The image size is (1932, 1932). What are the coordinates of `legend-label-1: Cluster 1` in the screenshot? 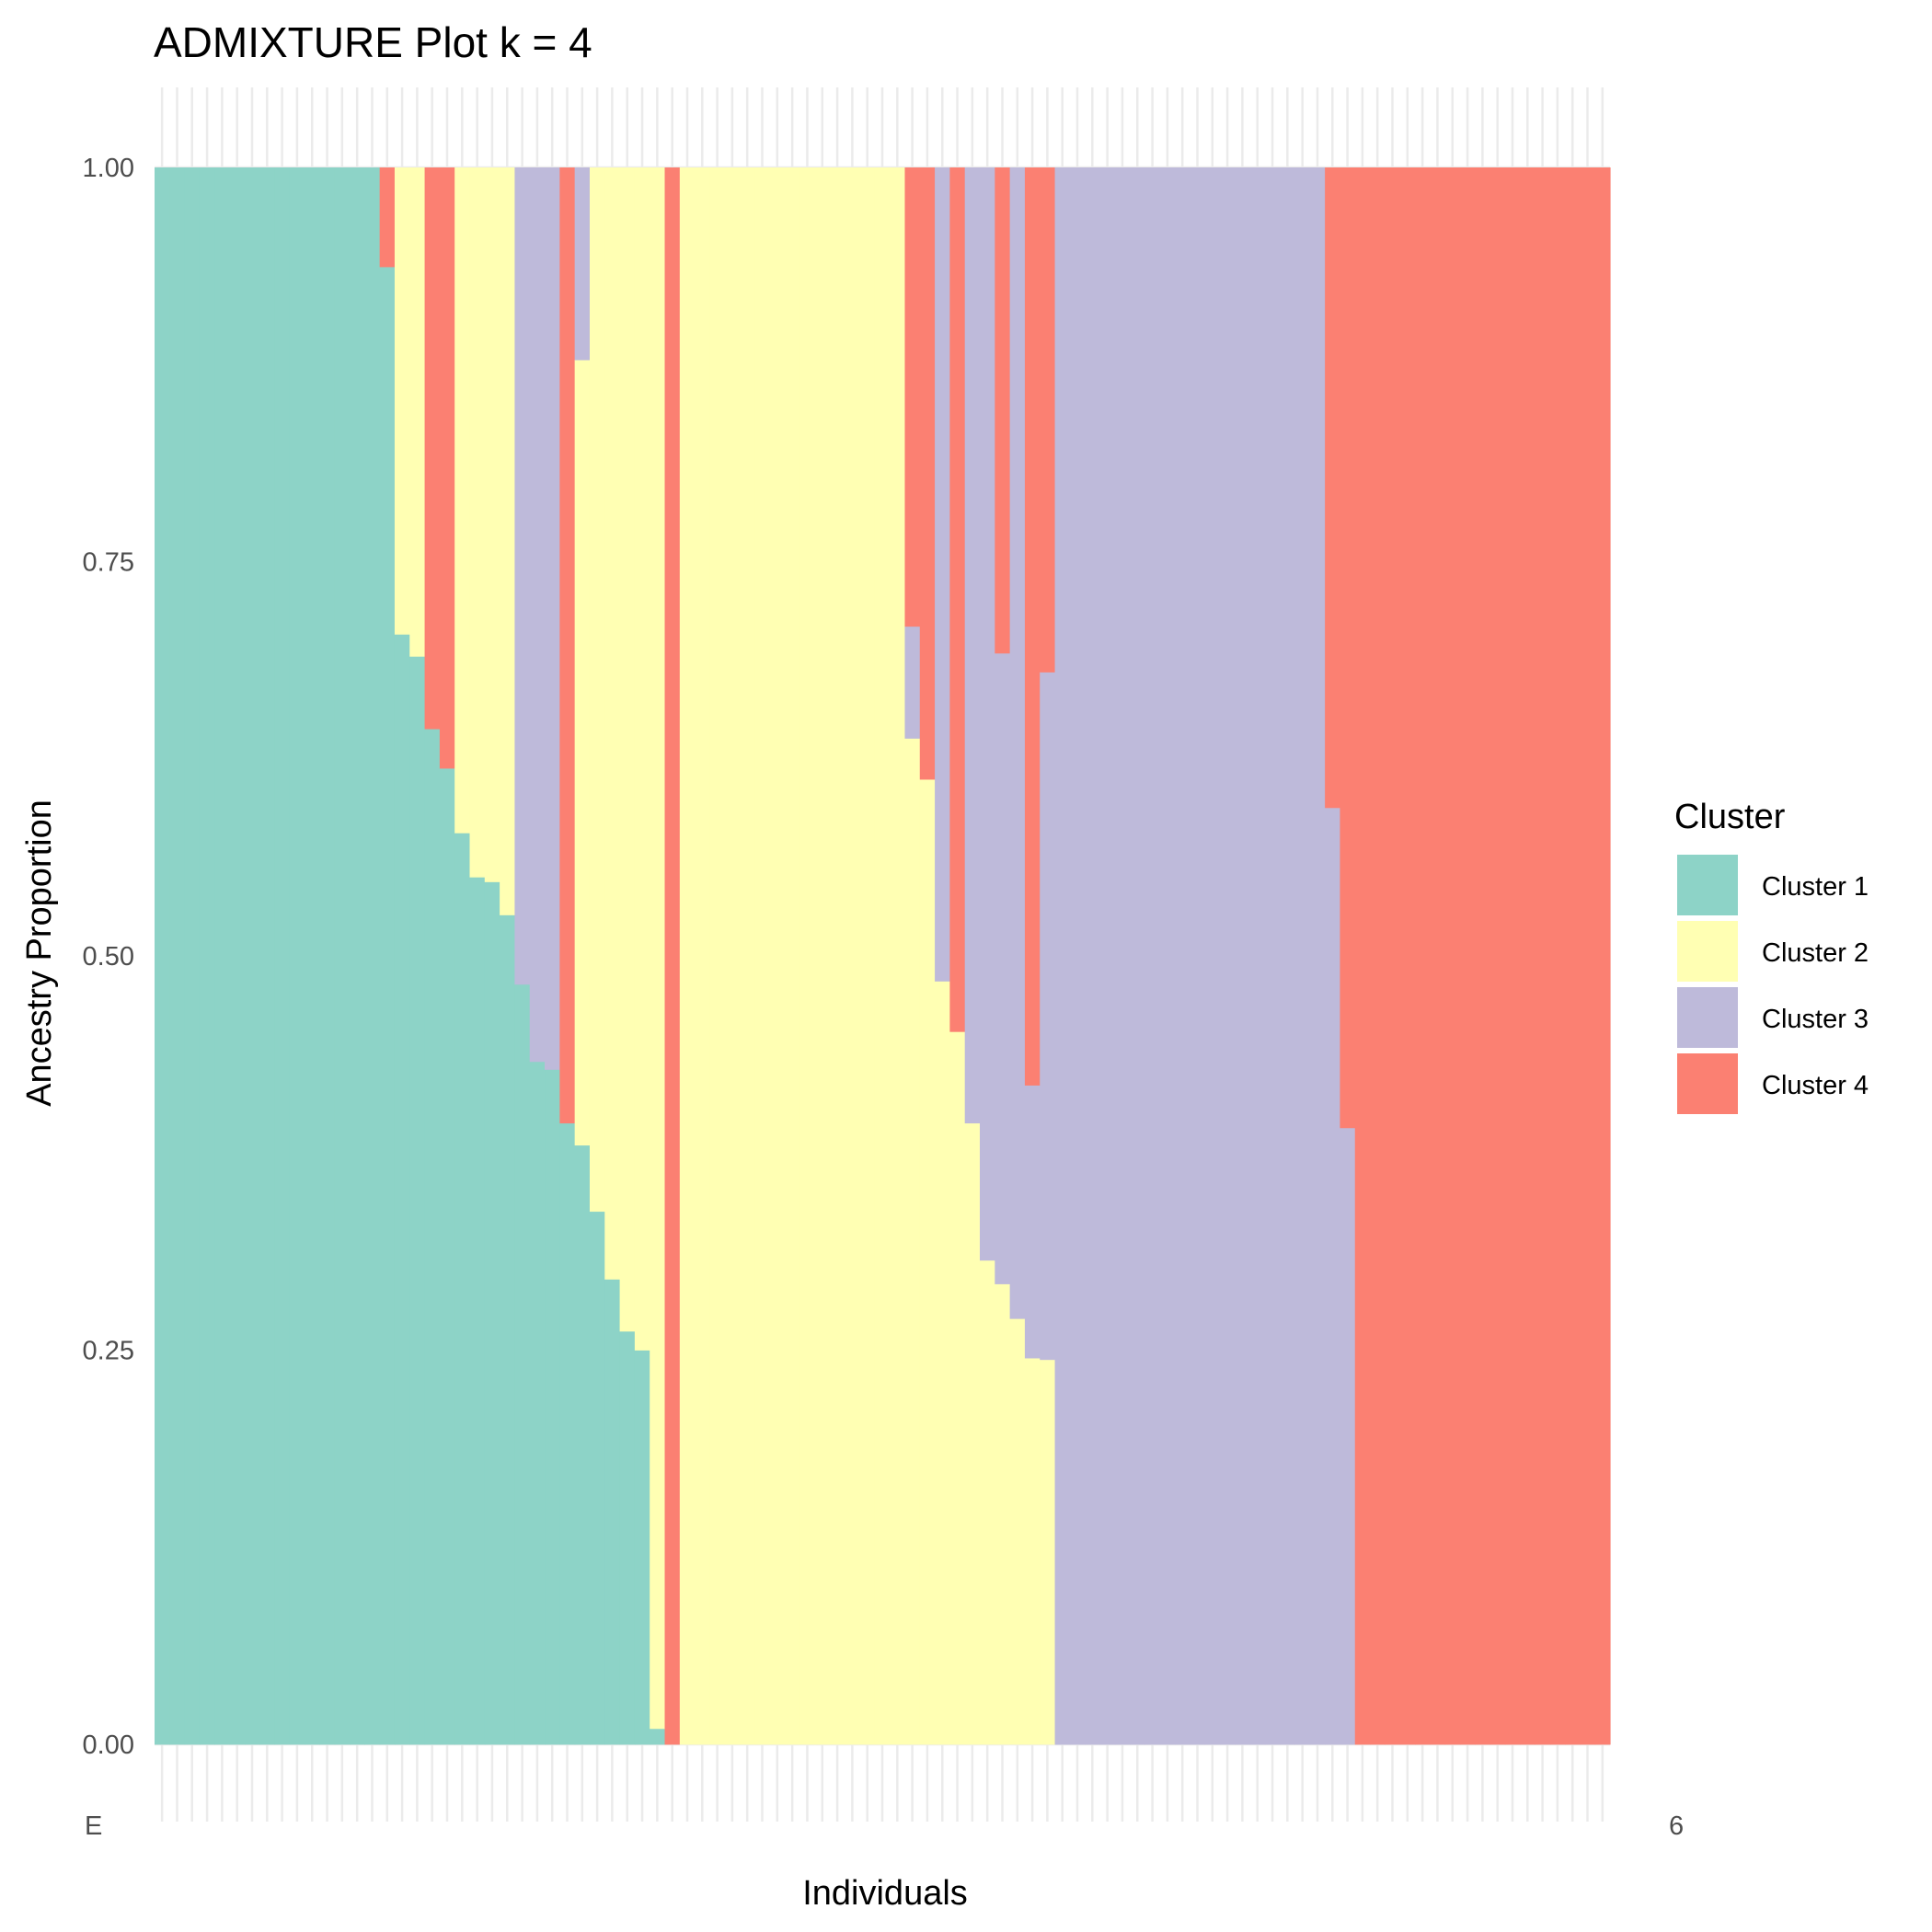 It's located at (1815, 887).